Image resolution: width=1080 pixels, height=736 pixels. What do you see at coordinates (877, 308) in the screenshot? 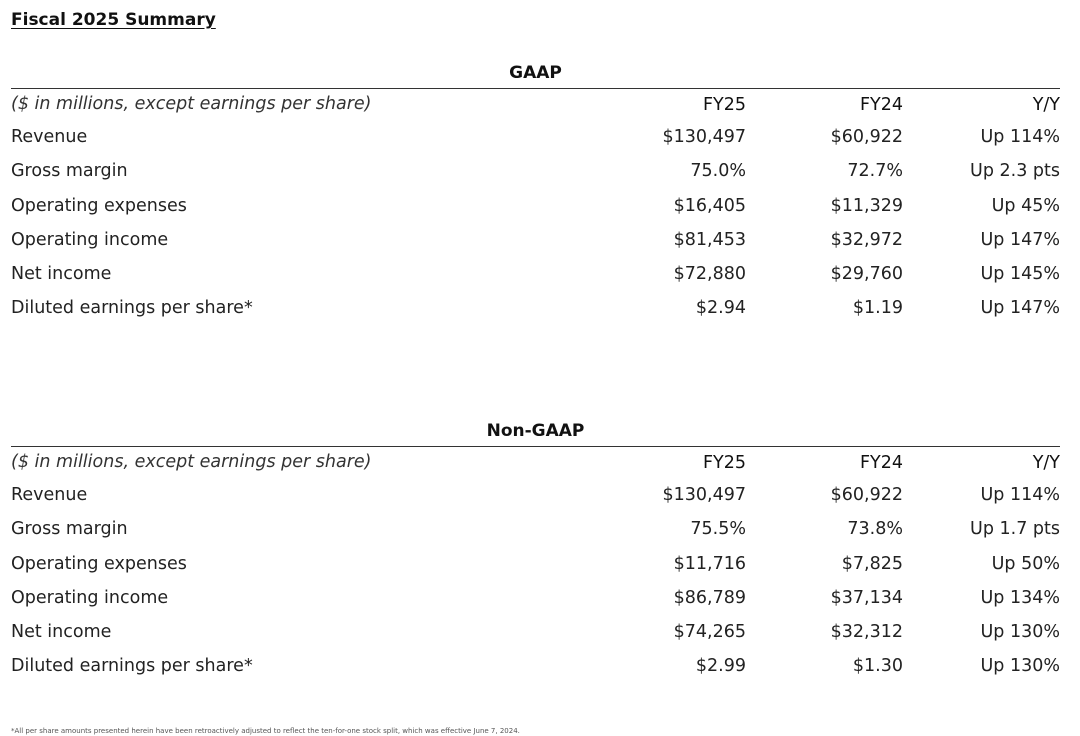
I see `fy24-value: $1.19` at bounding box center [877, 308].